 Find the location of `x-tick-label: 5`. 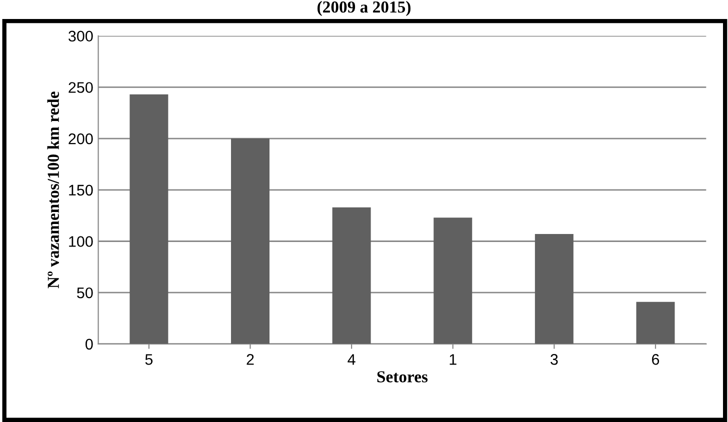

x-tick-label: 5 is located at coordinates (149, 359).